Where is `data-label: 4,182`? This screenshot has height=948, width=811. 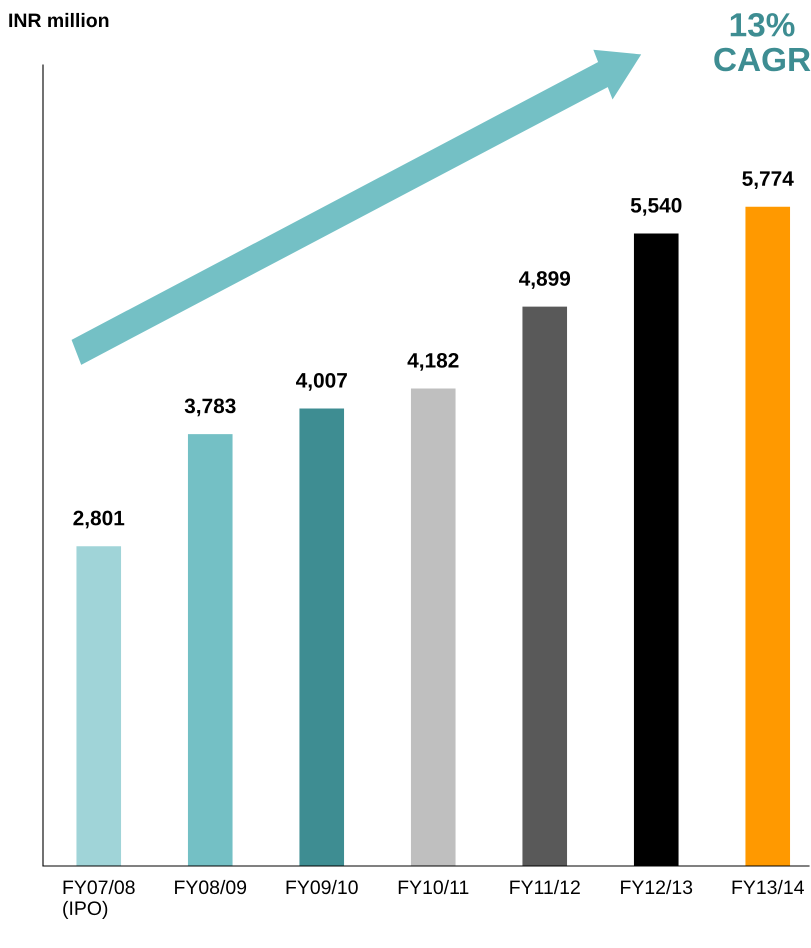
data-label: 4,182 is located at coordinates (433, 361).